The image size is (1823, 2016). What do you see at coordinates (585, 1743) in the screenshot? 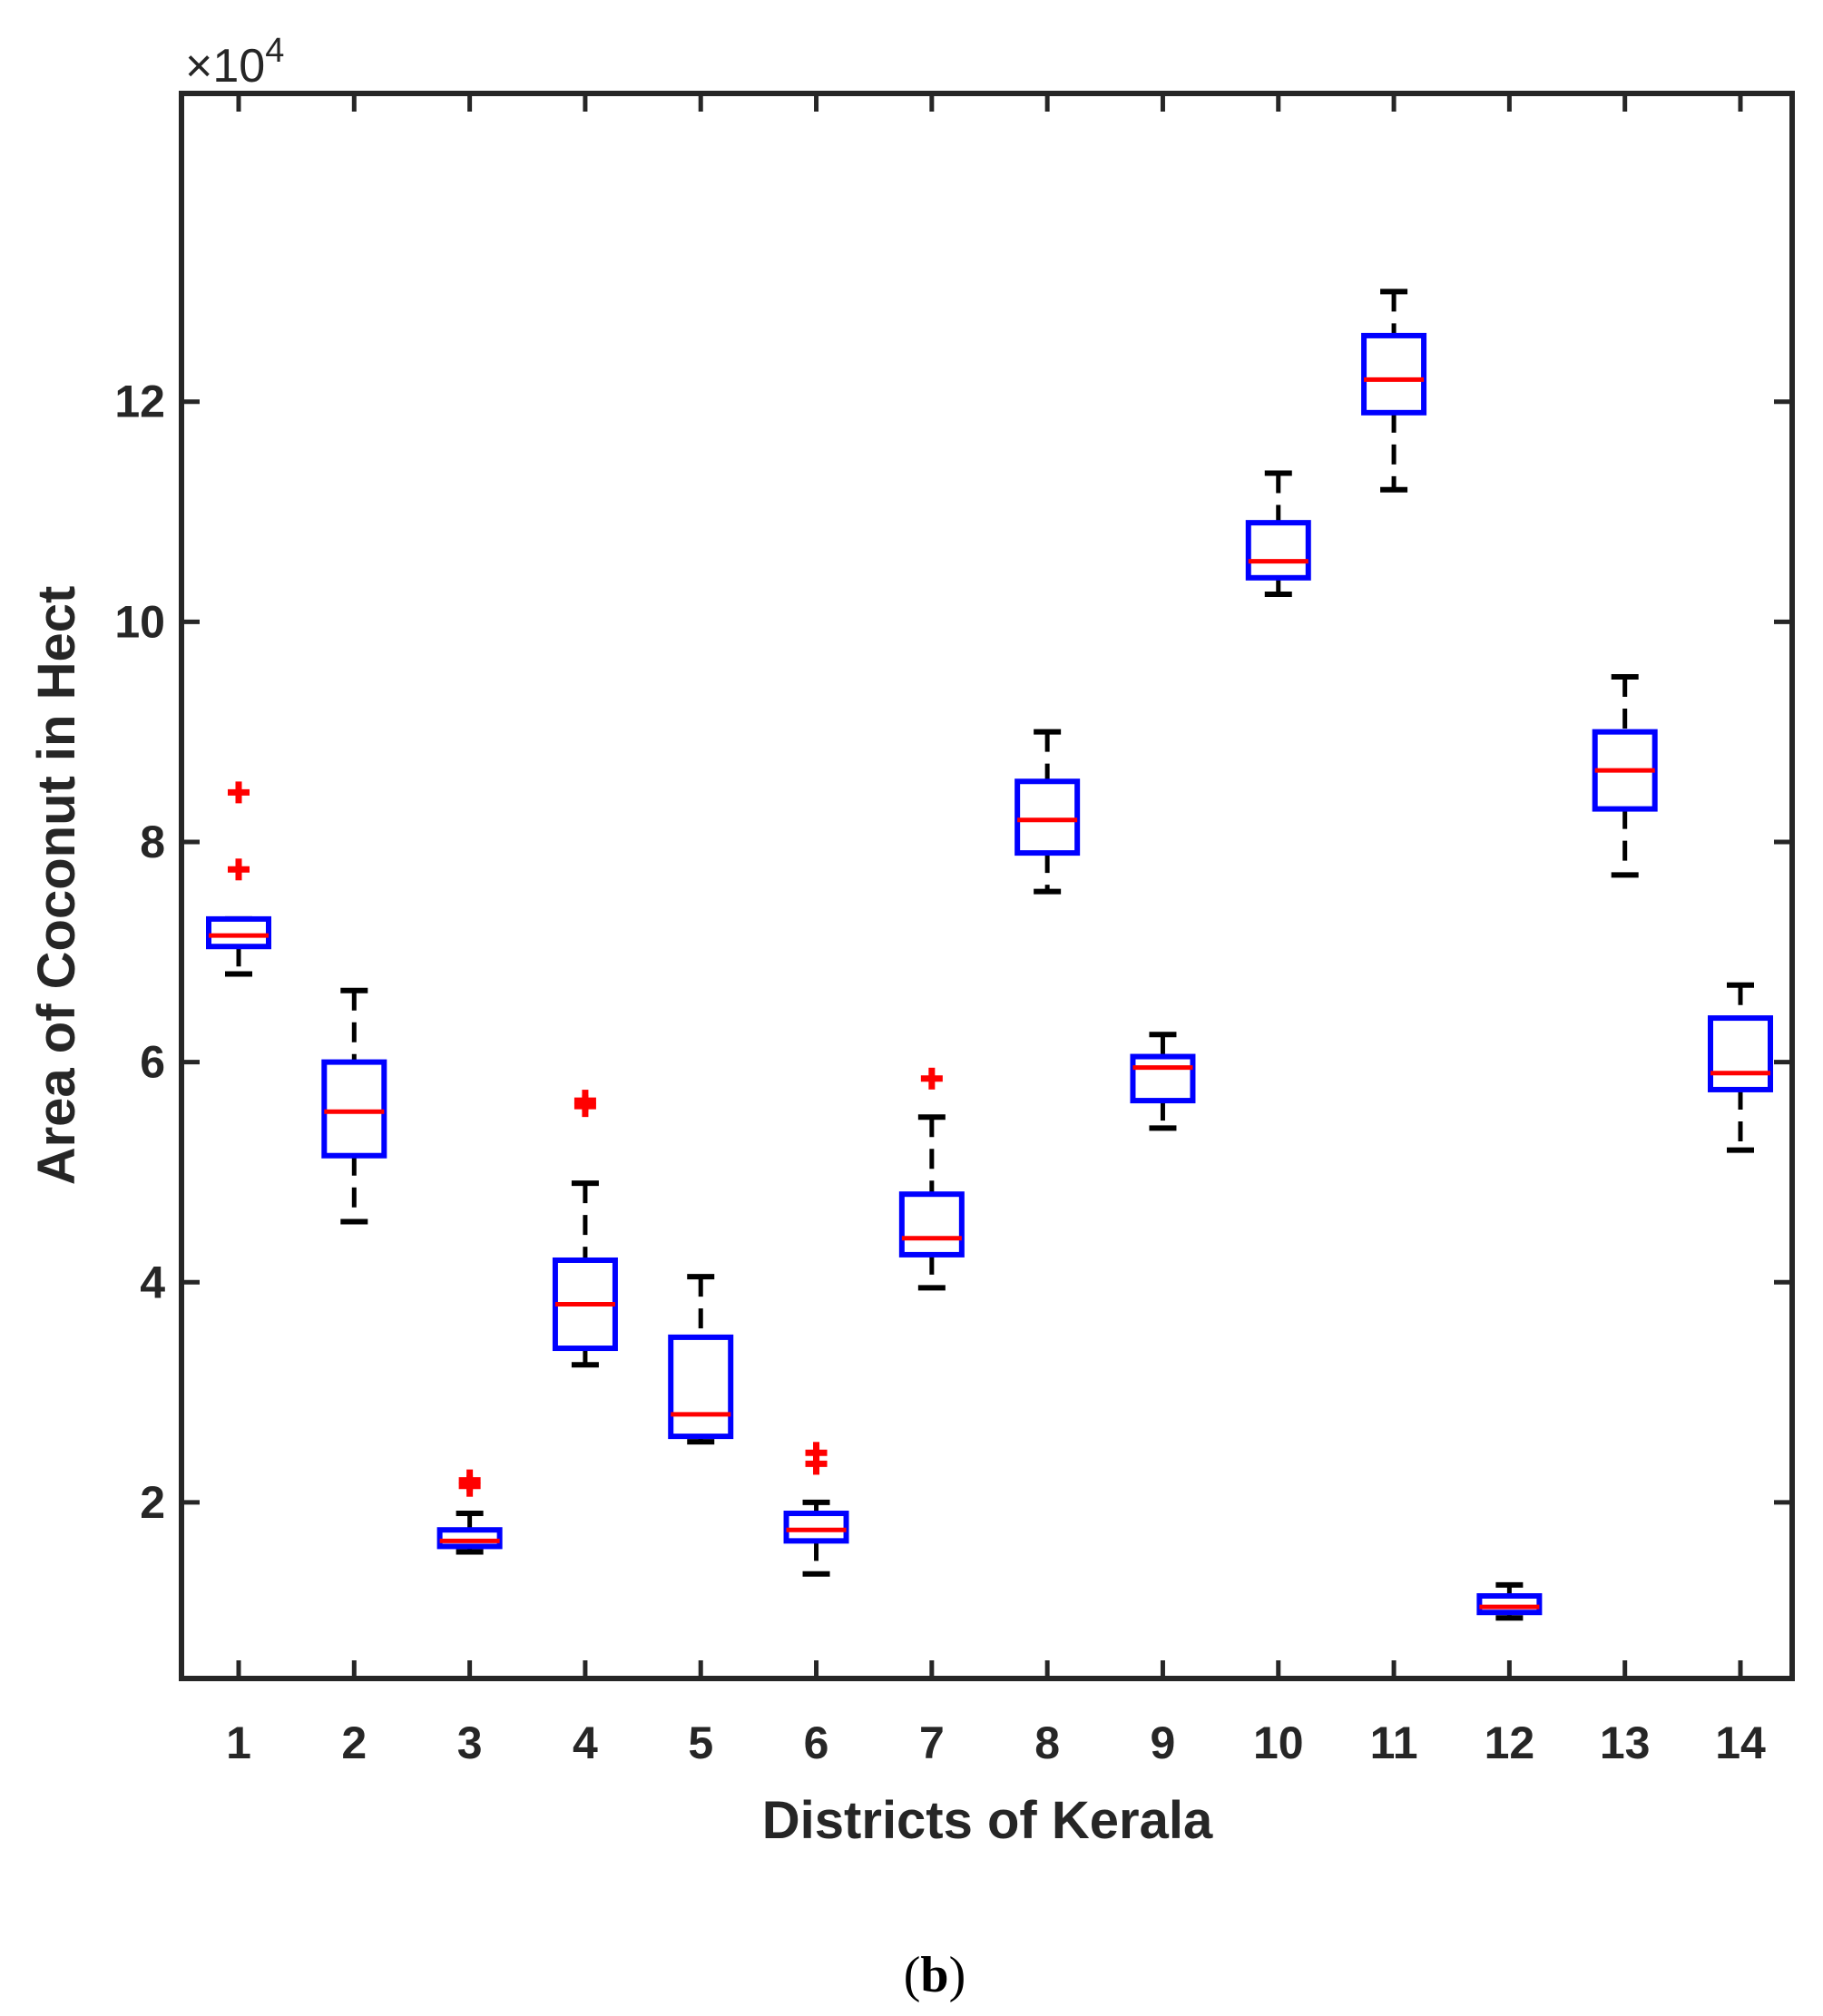
I see `x-tick-label: 4` at bounding box center [585, 1743].